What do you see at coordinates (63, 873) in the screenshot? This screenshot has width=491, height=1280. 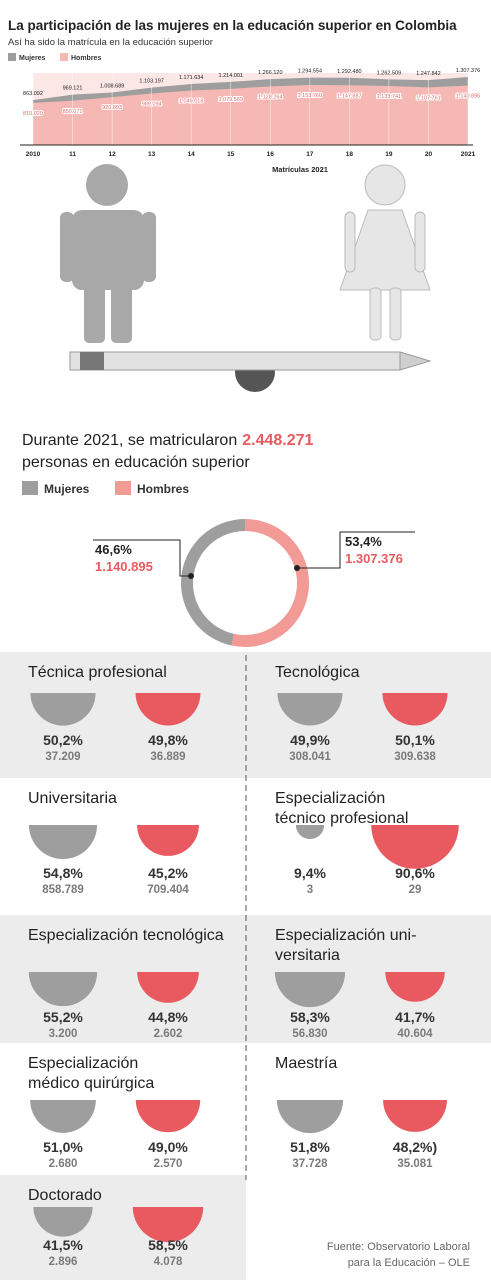 I see `pct-label: 54,8%` at bounding box center [63, 873].